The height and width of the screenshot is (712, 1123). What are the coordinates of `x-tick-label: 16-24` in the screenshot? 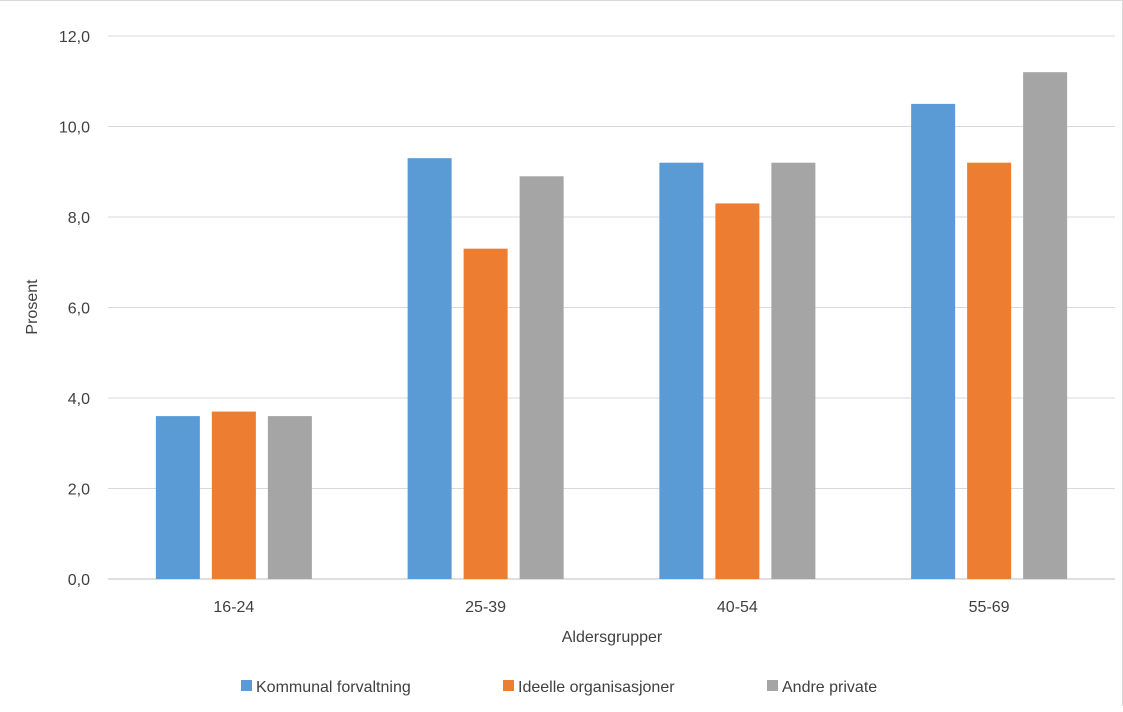 It's located at (233, 607).